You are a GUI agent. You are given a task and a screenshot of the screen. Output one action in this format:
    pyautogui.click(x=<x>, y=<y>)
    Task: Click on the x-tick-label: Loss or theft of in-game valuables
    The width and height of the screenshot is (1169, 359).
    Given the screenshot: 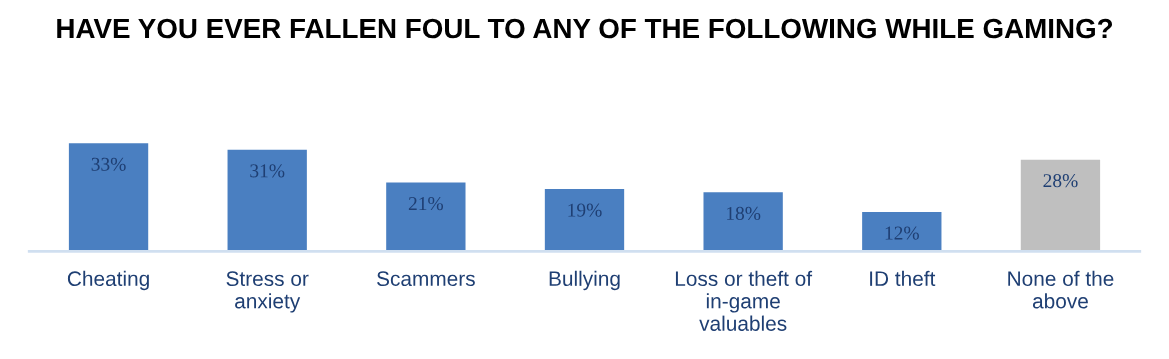 What is the action you would take?
    pyautogui.click(x=744, y=300)
    